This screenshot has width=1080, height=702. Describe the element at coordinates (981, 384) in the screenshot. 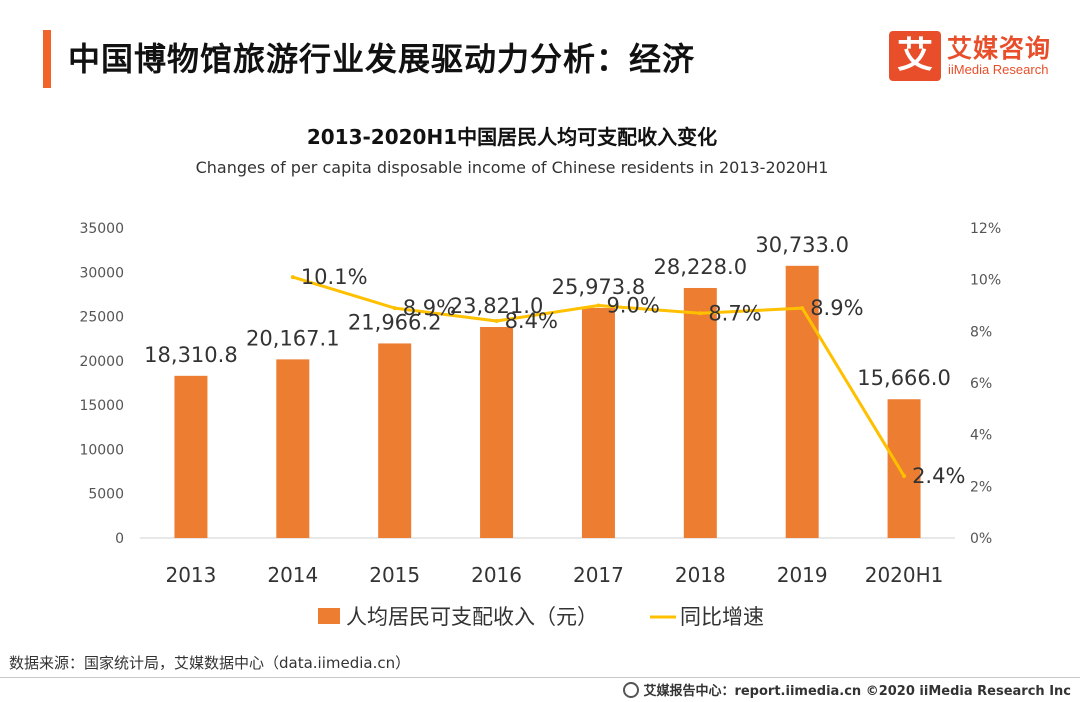

I see `y-right-tick-label: 6%` at that location.